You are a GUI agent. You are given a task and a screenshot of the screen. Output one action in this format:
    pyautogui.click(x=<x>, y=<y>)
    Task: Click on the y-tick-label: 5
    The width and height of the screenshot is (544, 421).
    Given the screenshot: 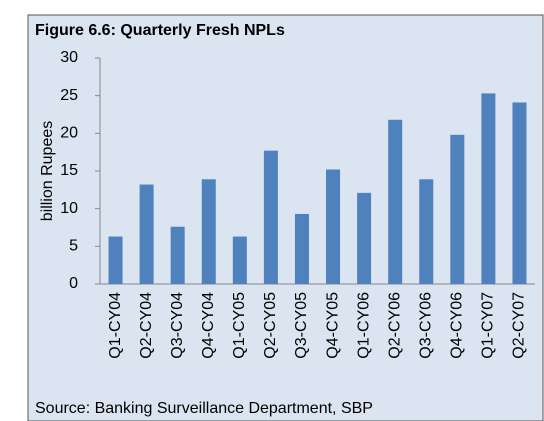 What is the action you would take?
    pyautogui.click(x=73, y=246)
    